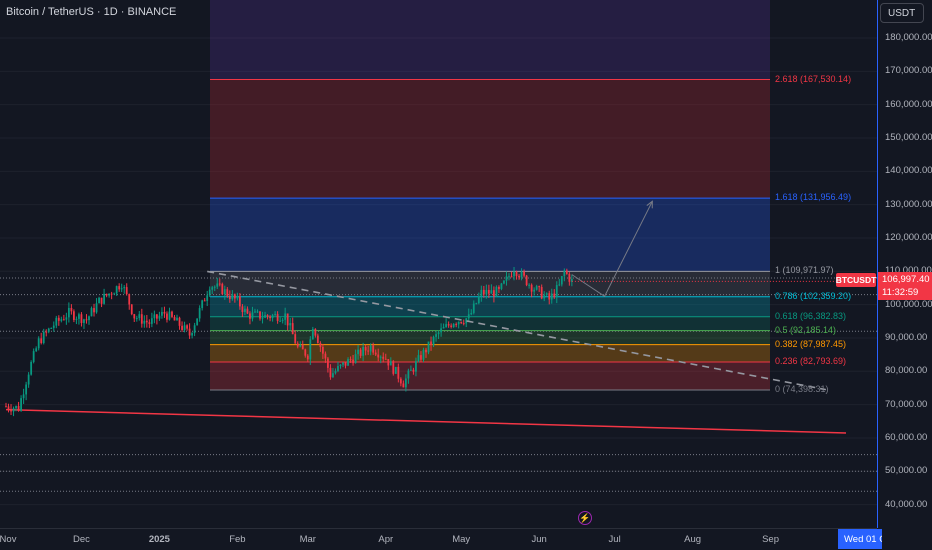 The height and width of the screenshot is (550, 932). I want to click on price-axis-label: 40,000.00, so click(906, 504).